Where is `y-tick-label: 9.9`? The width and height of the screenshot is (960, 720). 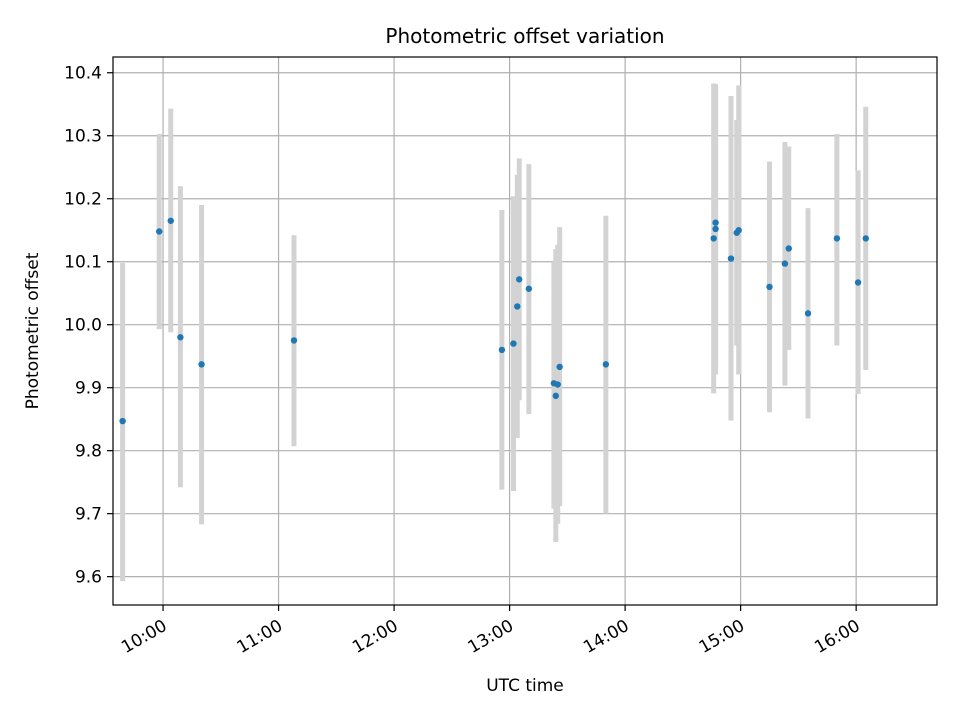
y-tick-label: 9.9 is located at coordinates (88, 389).